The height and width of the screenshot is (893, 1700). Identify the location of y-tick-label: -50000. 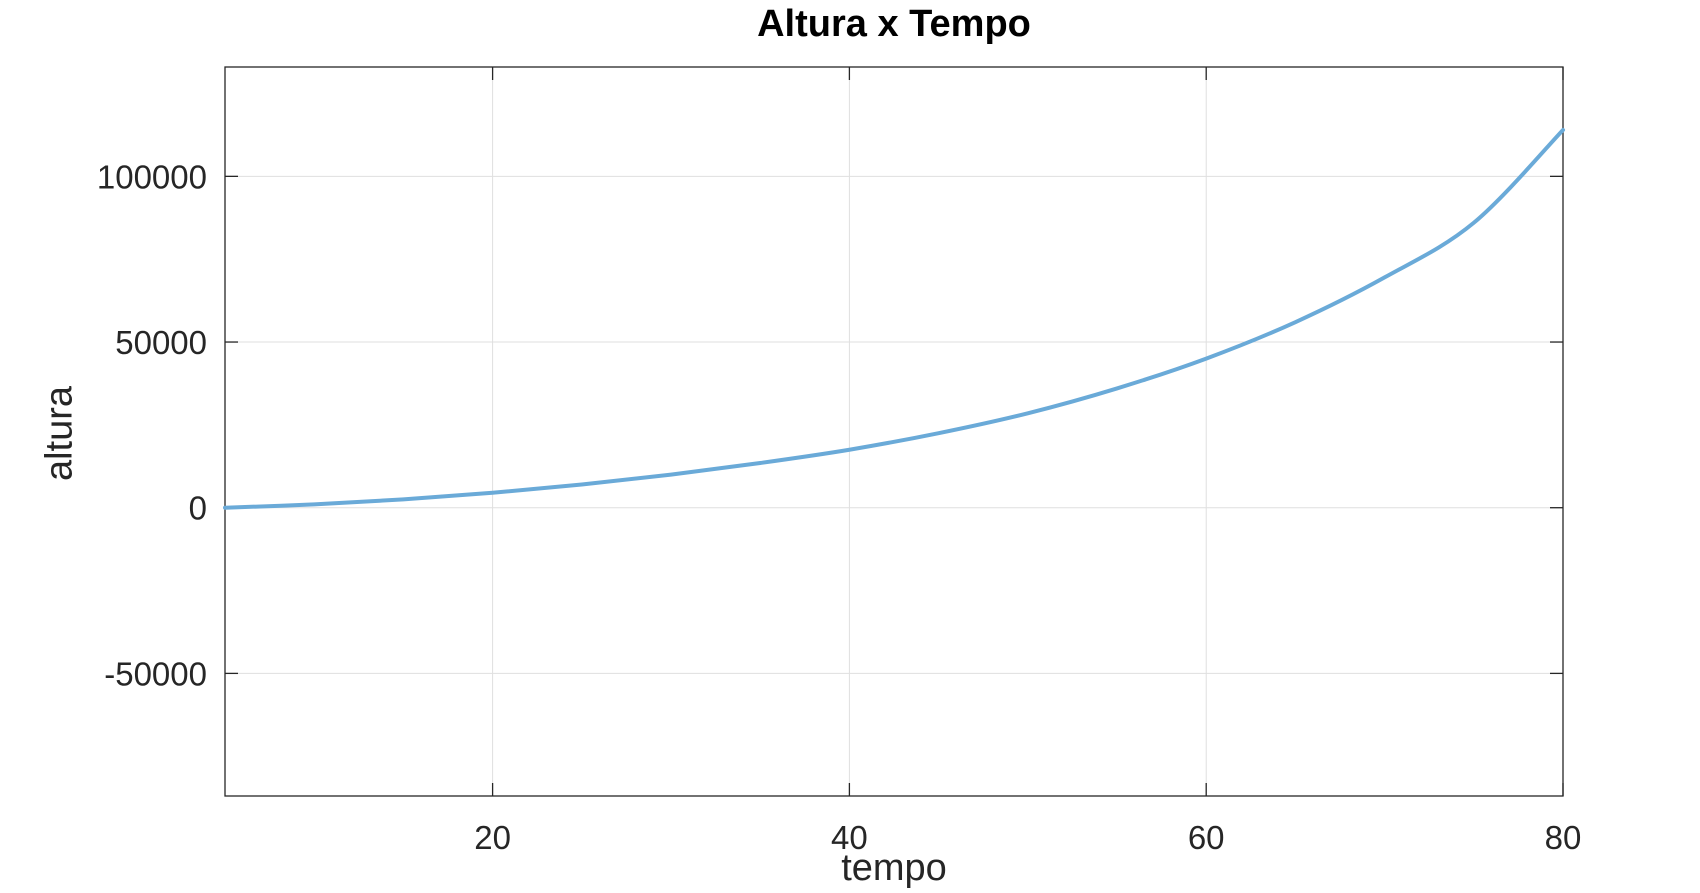
(155, 673).